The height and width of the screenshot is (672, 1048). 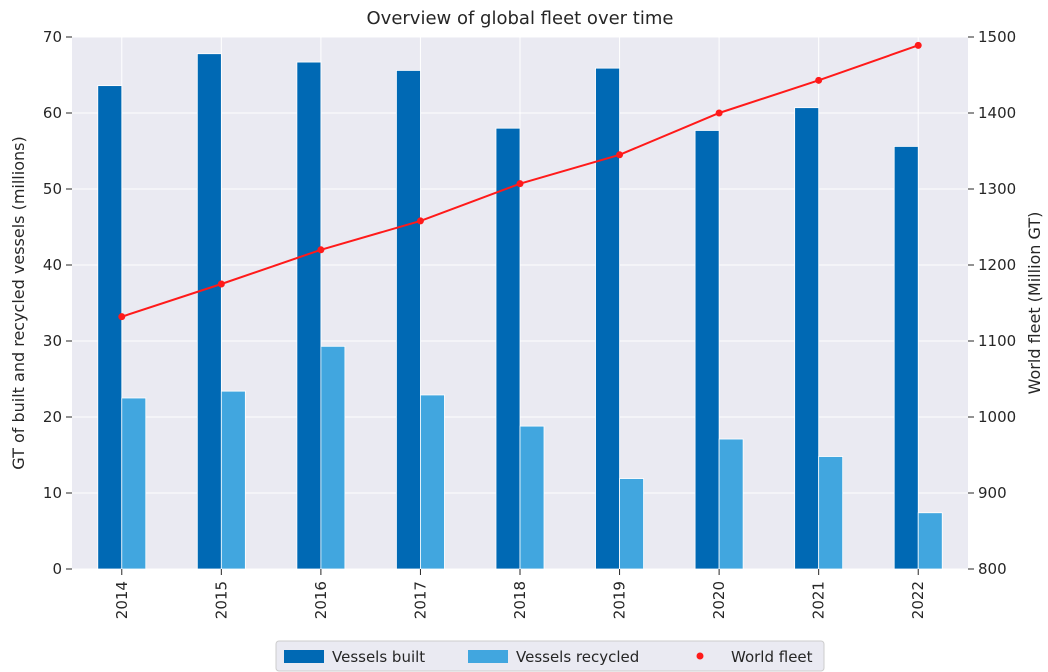 What do you see at coordinates (731, 504) in the screenshot?
I see `bar-vessels-recycled-2020` at bounding box center [731, 504].